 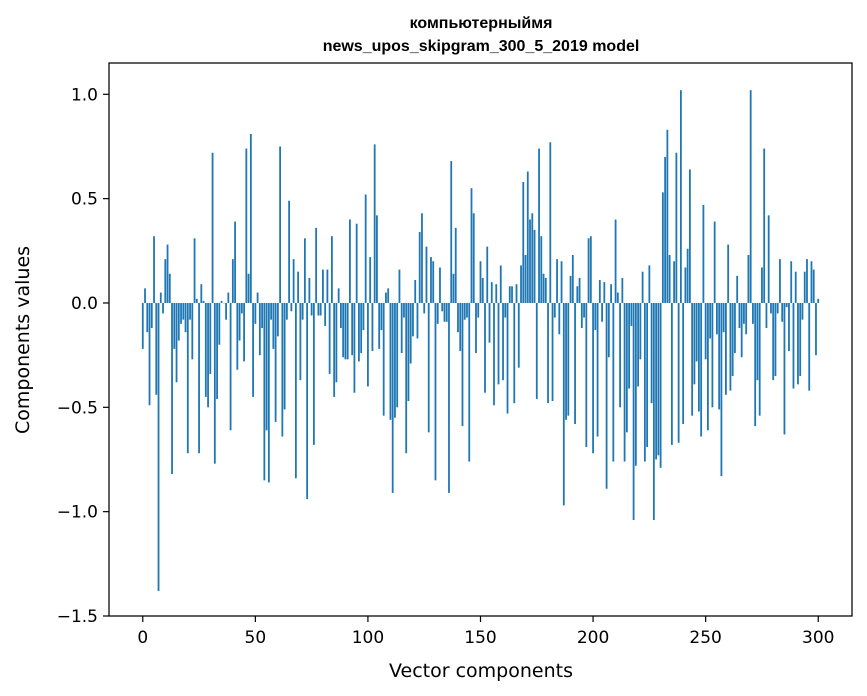 What do you see at coordinates (481, 671) in the screenshot?
I see `x-axis-label: Vector components` at bounding box center [481, 671].